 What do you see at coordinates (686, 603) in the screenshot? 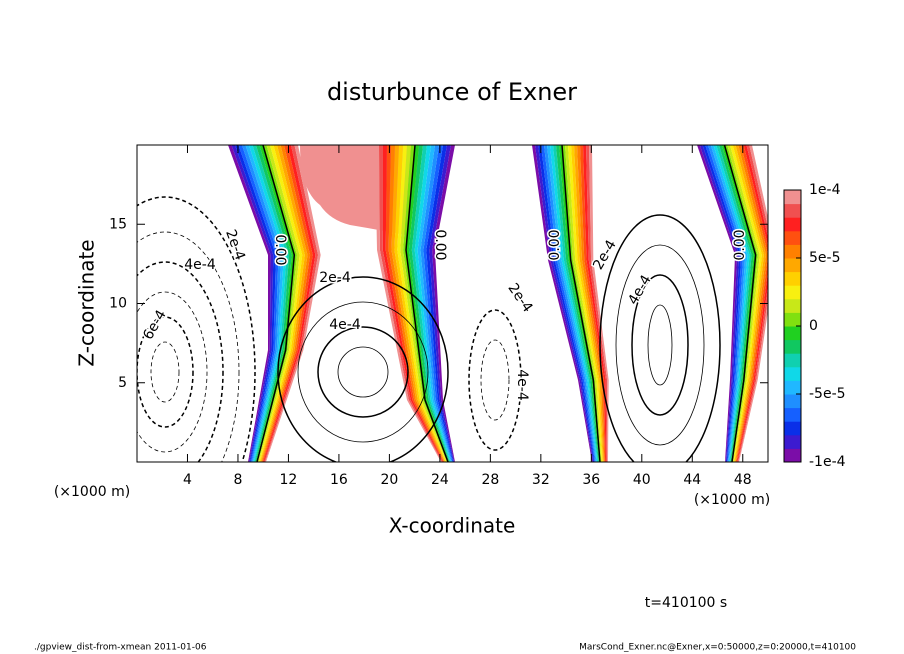
I see `annotation: t=410100 s` at bounding box center [686, 603].